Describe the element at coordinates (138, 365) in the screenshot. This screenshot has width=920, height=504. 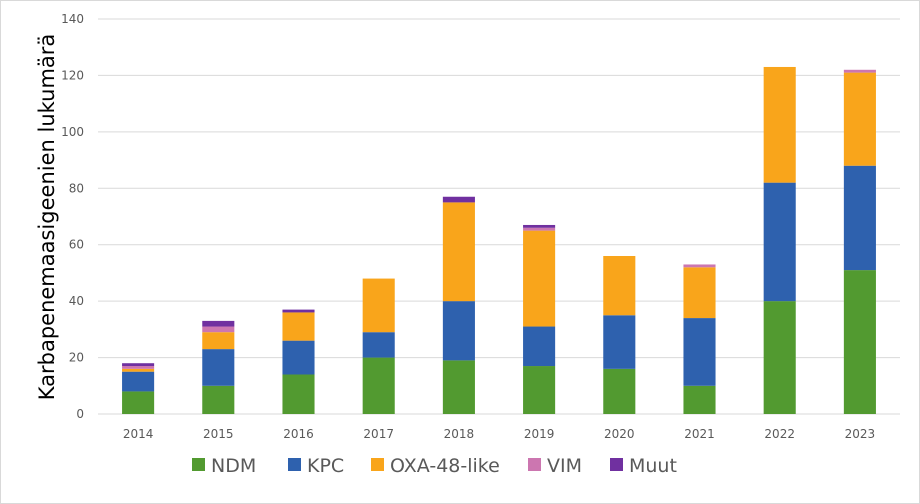
I see `bar-segment-muut-2014` at that location.